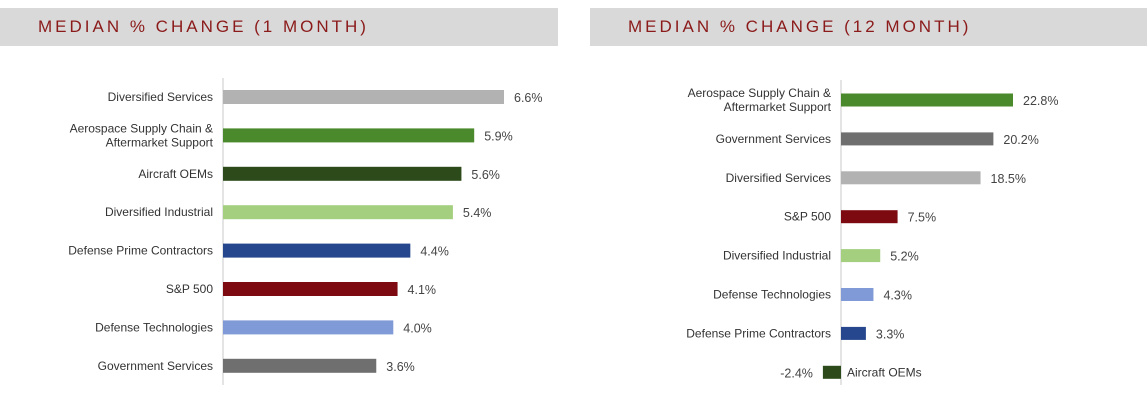 The width and height of the screenshot is (1147, 405). I want to click on value-label-diversified-industrial: 5.4%, so click(477, 213).